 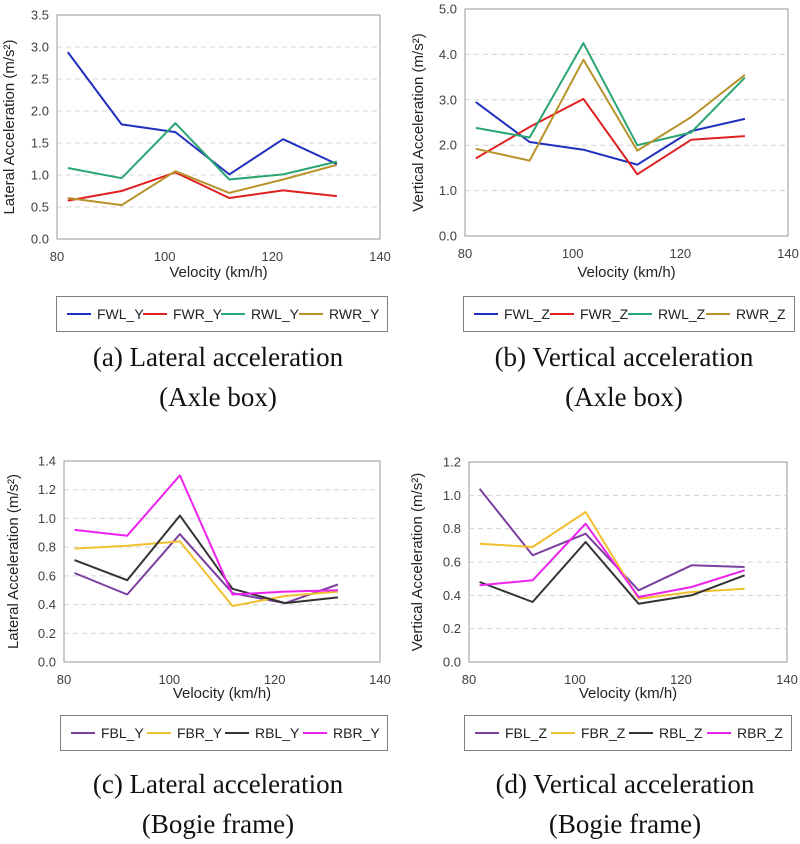 What do you see at coordinates (448, 54) in the screenshot?
I see `y-tick-label: 4.0` at bounding box center [448, 54].